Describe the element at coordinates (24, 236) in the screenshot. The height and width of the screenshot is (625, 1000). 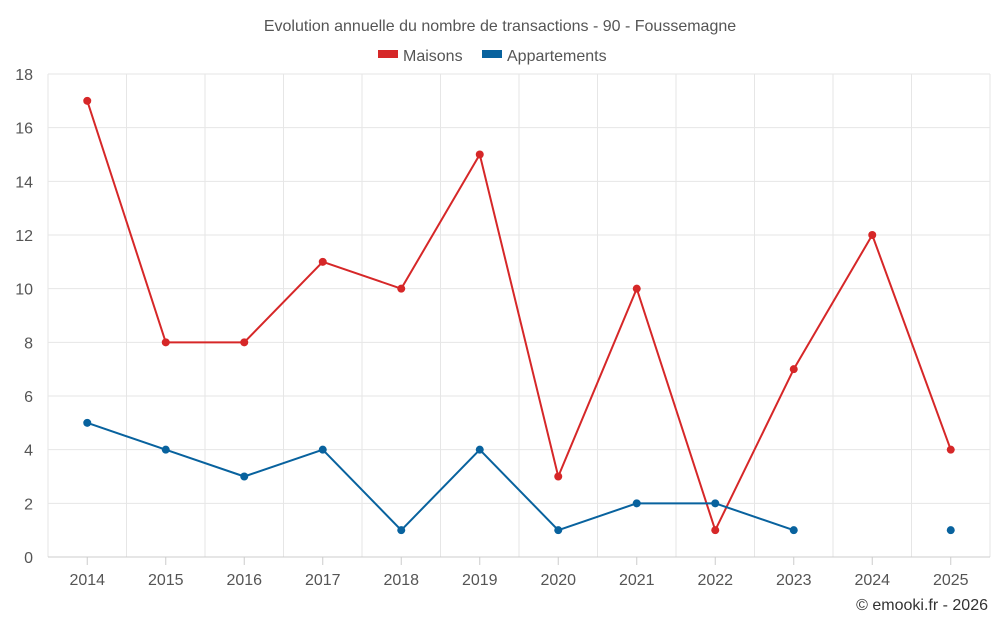
I see `y-tick-label-12: 12` at that location.